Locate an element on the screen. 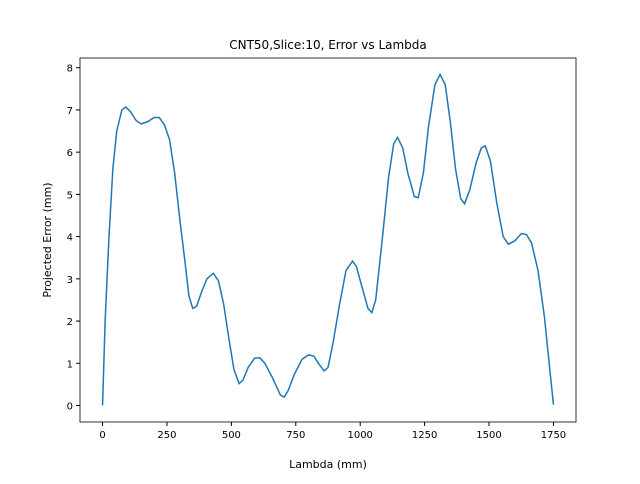 Image resolution: width=640 pixels, height=484 pixels. chart-title: CNT50,Slice:10, Error vs Lambda is located at coordinates (328, 45).